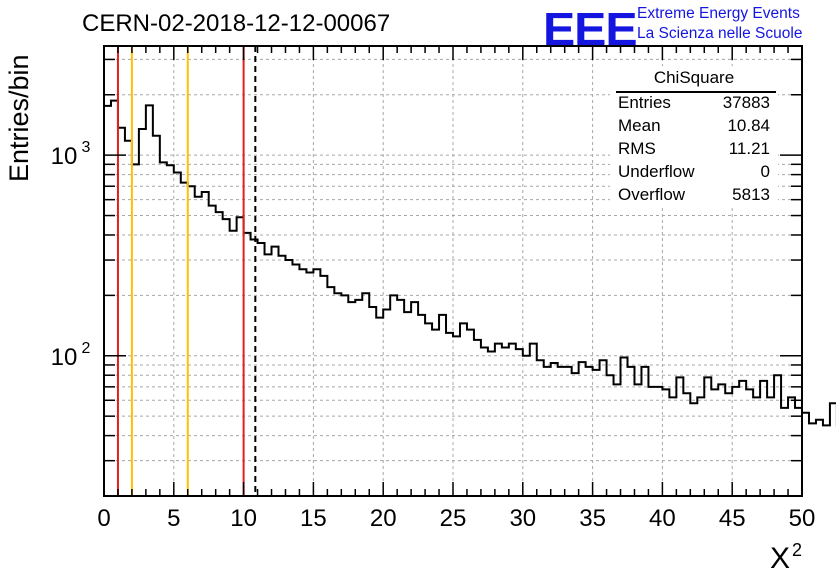 This screenshot has width=836, height=572. Describe the element at coordinates (694, 127) in the screenshot. I see `stats-row-mean: Mean 10.84` at that location.